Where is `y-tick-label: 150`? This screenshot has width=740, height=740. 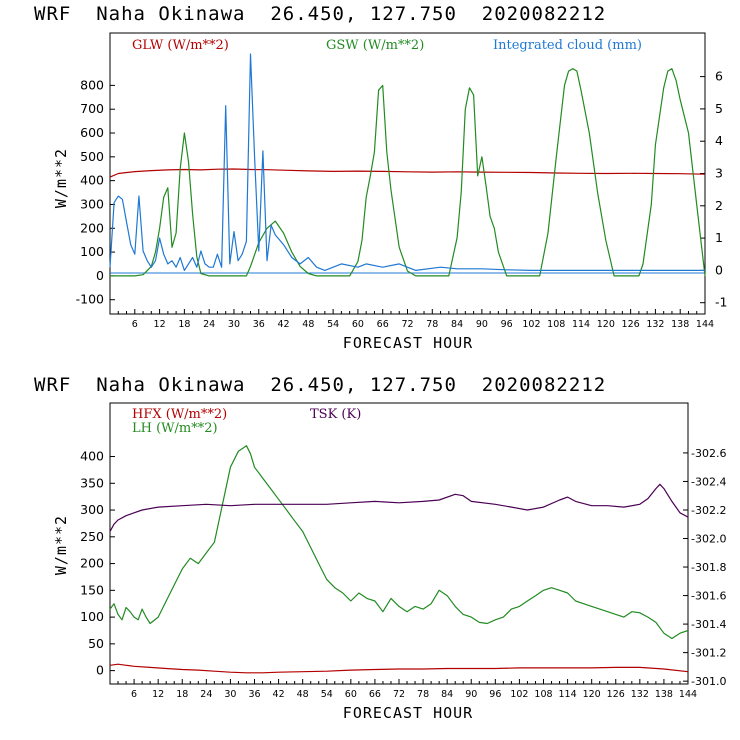 y-tick-label: 150 is located at coordinates (92, 589).